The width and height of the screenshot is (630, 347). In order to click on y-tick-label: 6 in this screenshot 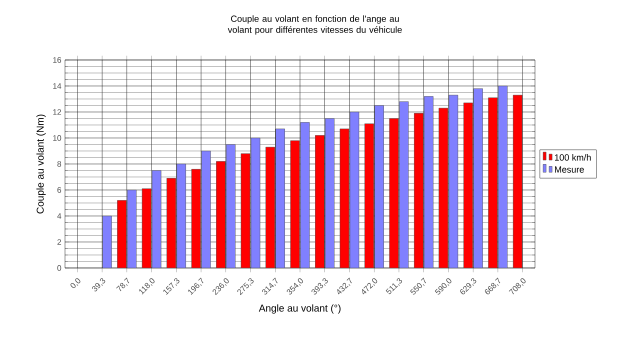, I will do `click(59, 190)`.